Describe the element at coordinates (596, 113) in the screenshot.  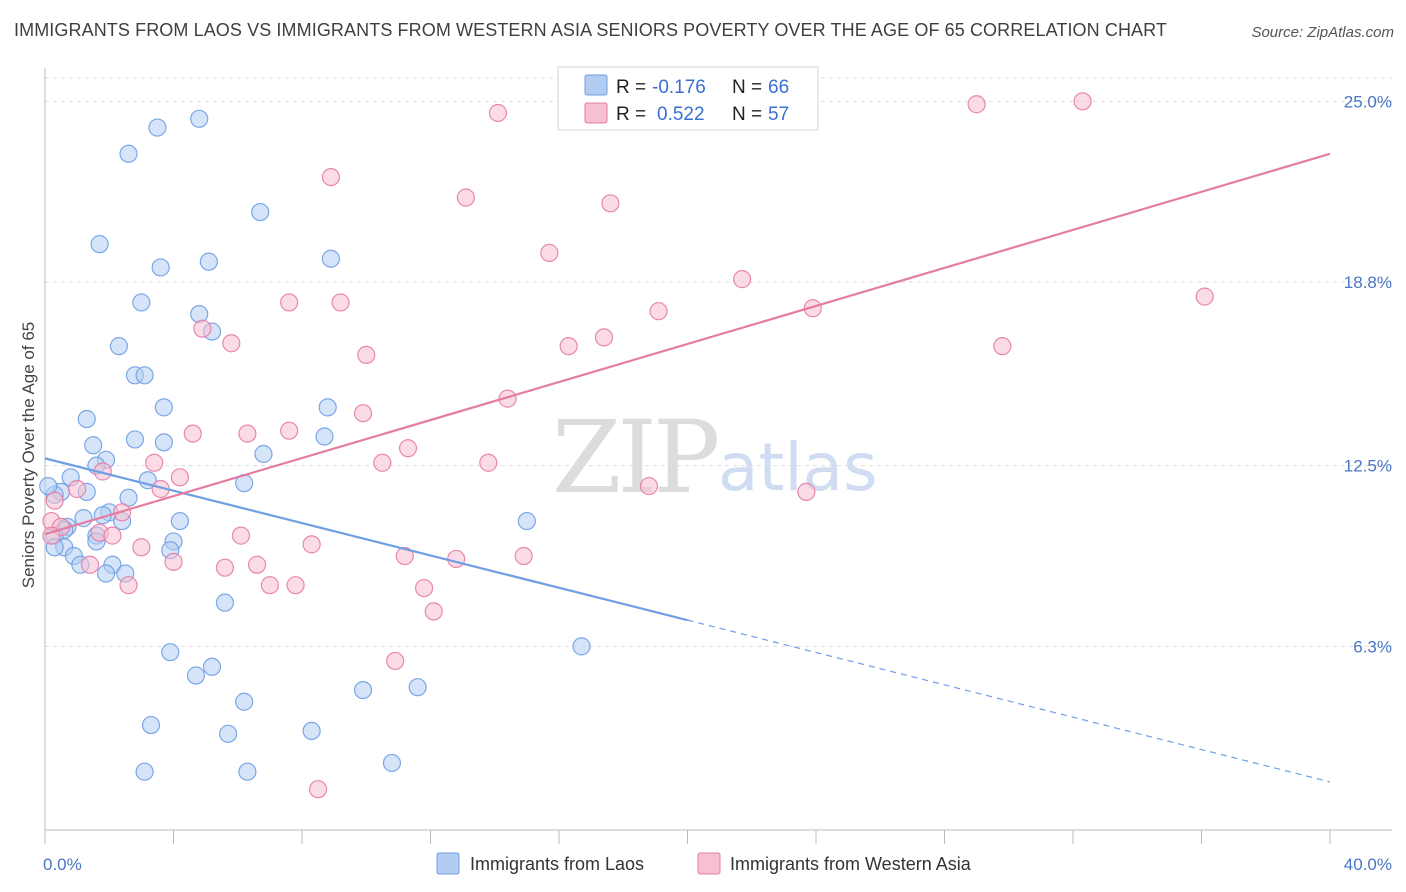
I see `legend-swatch-western-asia` at that location.